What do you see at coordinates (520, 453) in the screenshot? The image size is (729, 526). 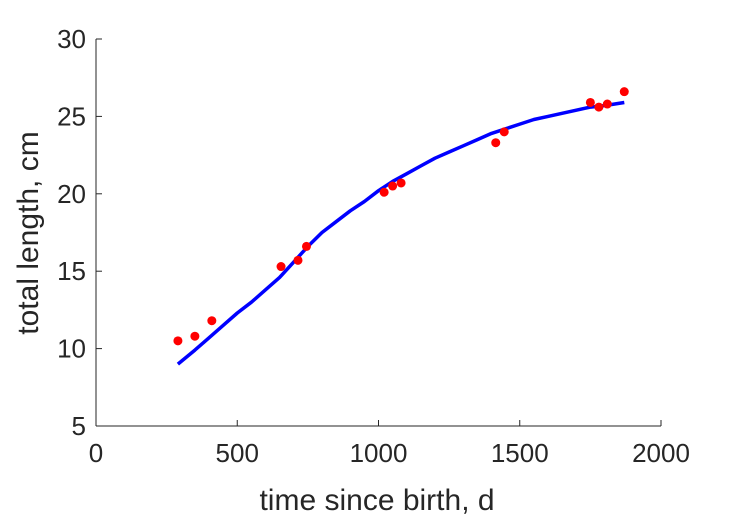 I see `x-tick-label: 1500` at bounding box center [520, 453].